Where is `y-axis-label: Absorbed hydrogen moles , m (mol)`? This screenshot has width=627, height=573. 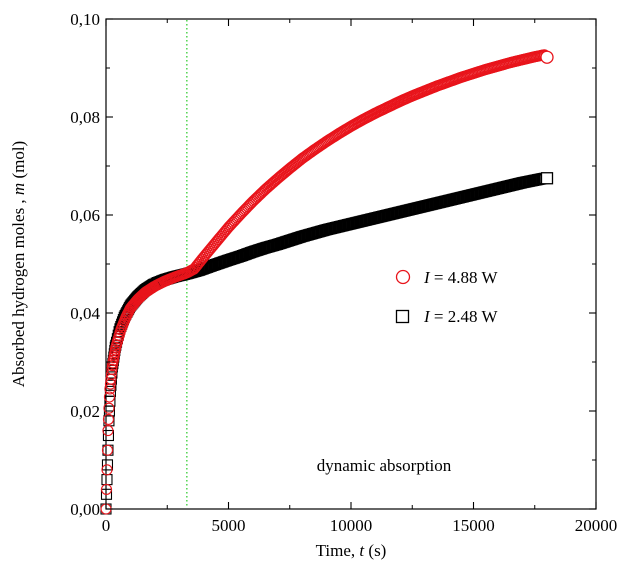 y-axis-label: Absorbed hydrogen moles , m (mol) is located at coordinates (18, 264).